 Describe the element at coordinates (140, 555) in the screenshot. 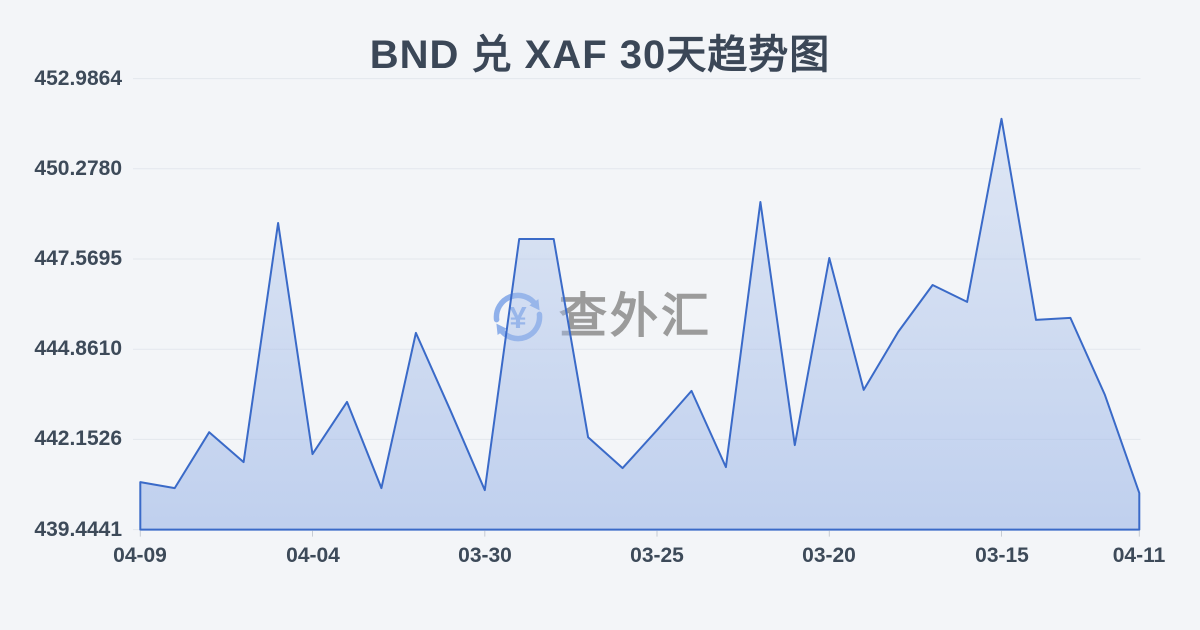

I see `x-axis-label: 04-09` at that location.